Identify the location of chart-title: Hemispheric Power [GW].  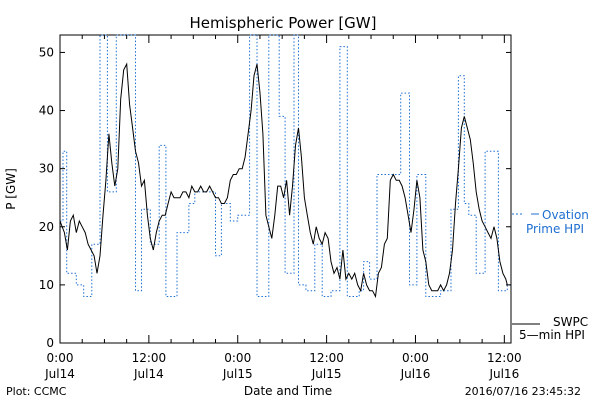
(283, 23).